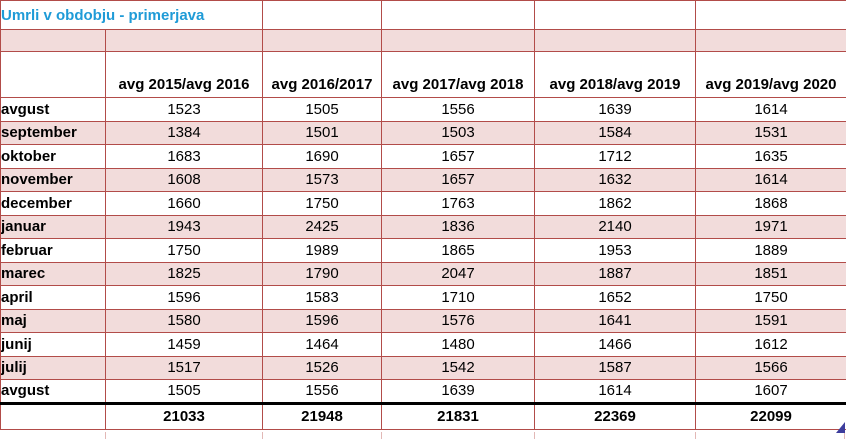 This screenshot has height=439, width=846. I want to click on data-cell-r9-c0: 1580, so click(184, 320).